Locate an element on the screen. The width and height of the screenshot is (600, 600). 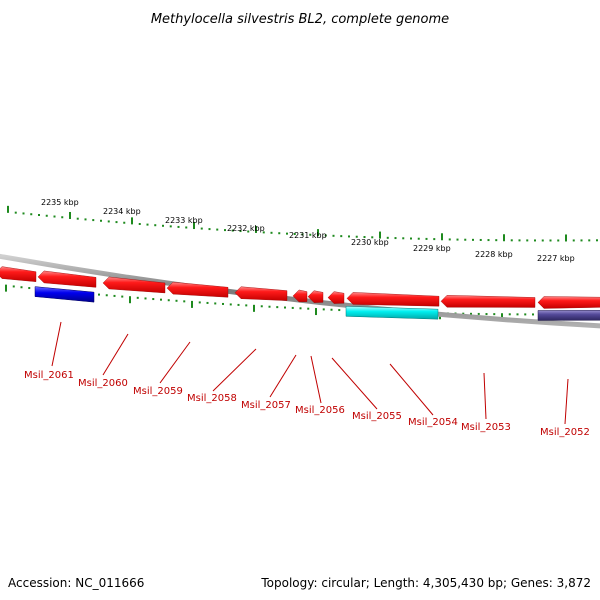
gene-label: Msil_2052 is located at coordinates (565, 432).